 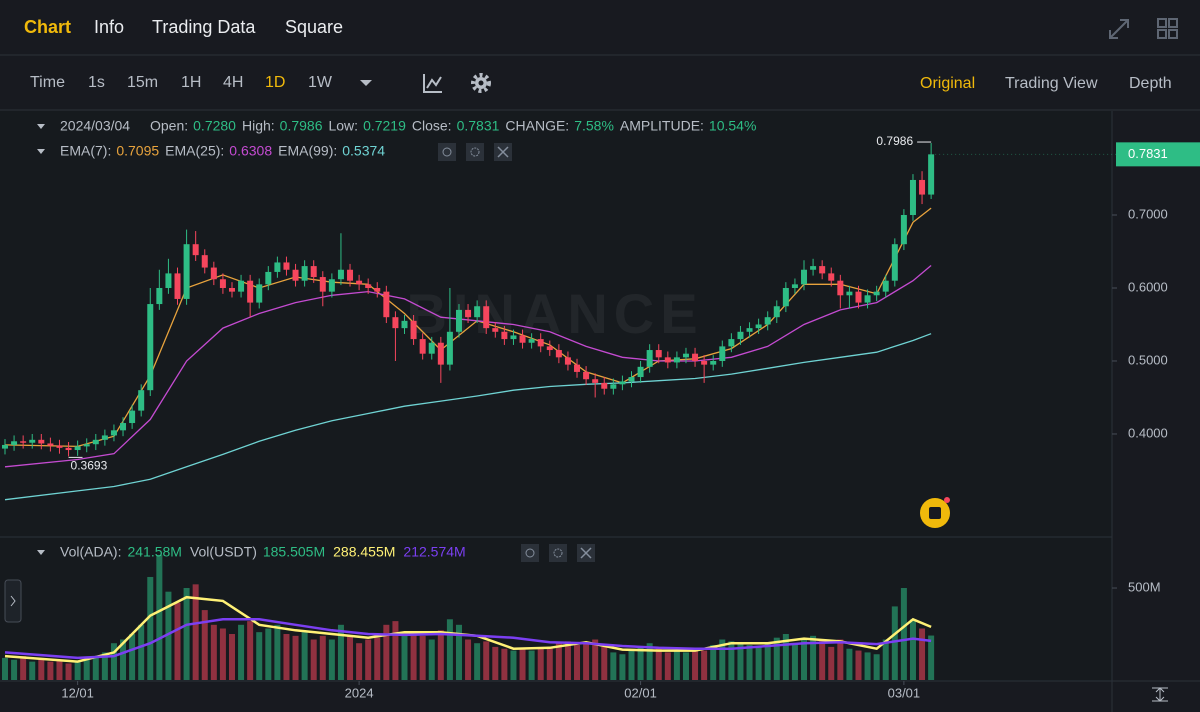 What do you see at coordinates (481, 83) in the screenshot?
I see `settings-icon` at bounding box center [481, 83].